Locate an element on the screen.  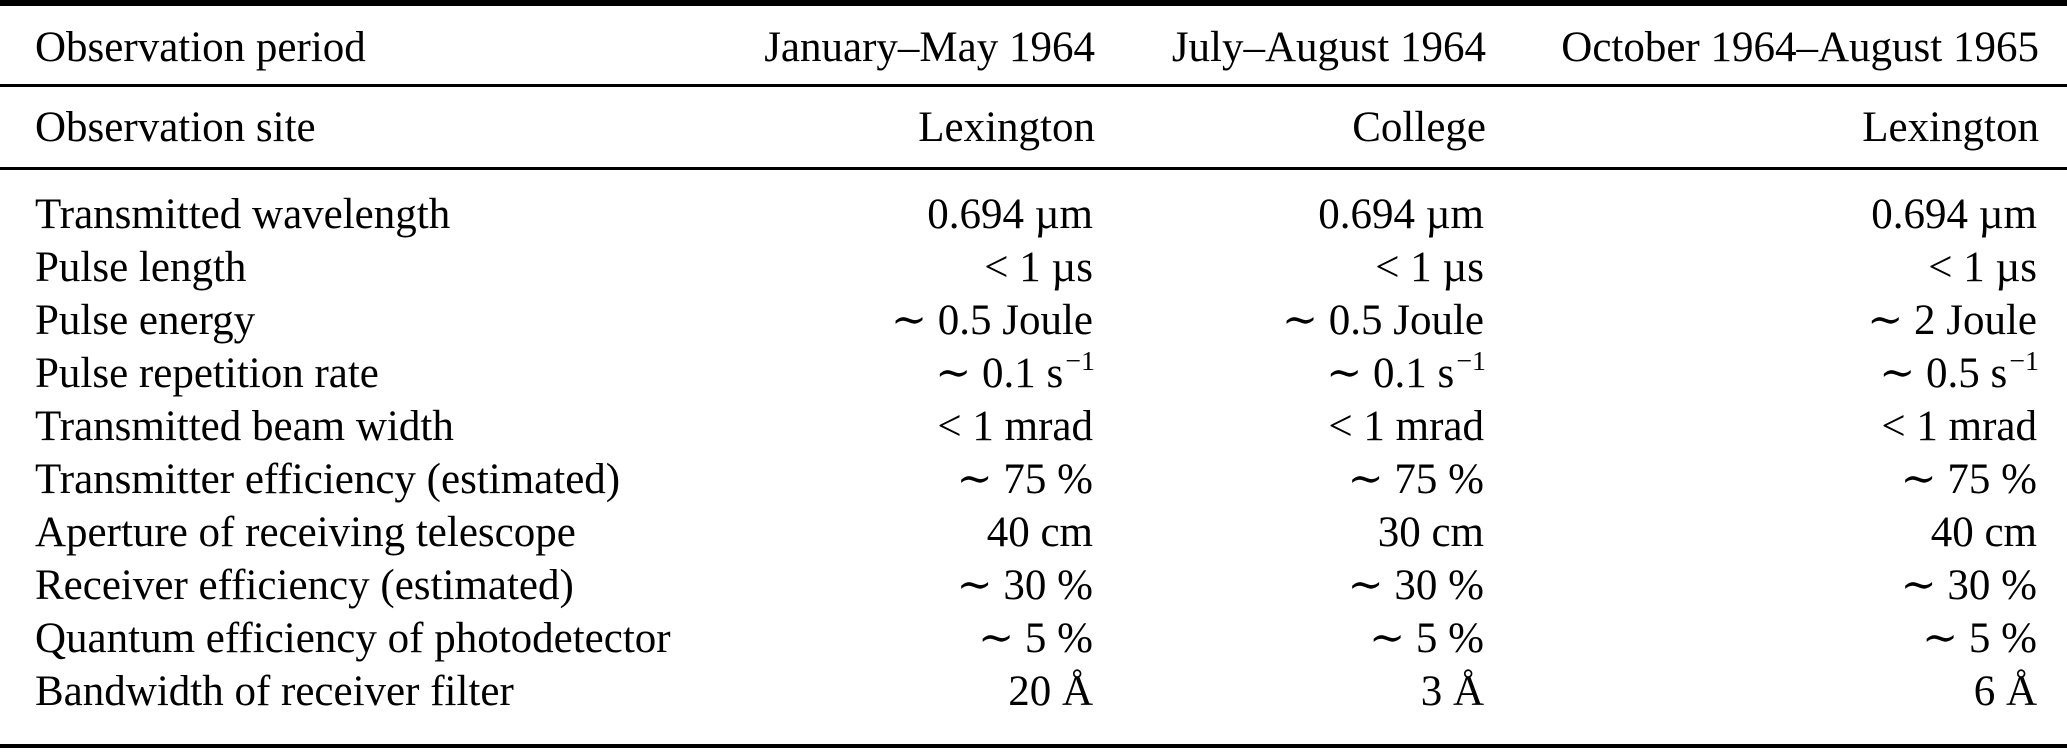
value-text: January–May 1964 is located at coordinates (929, 47).